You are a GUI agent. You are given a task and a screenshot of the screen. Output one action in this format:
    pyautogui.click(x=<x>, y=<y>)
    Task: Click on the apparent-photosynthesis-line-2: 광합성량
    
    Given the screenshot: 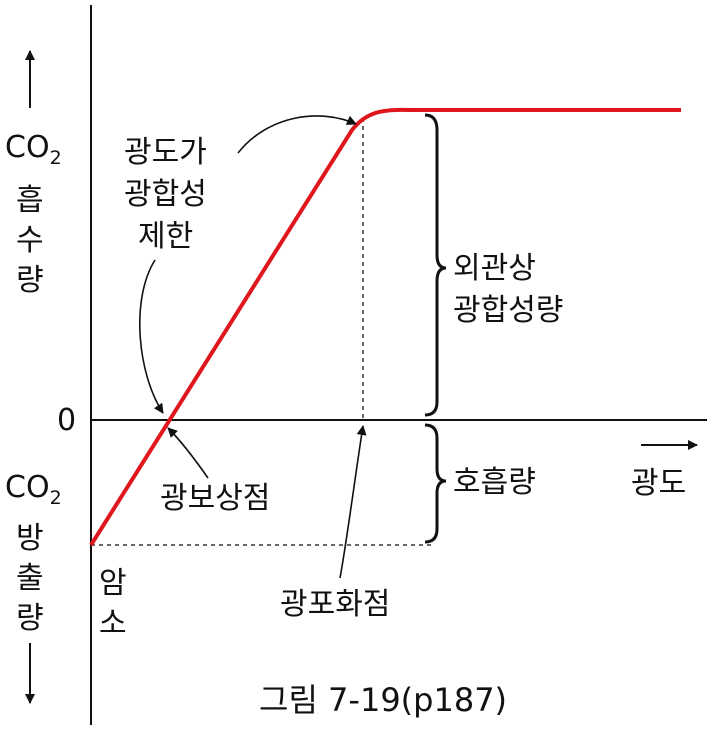 What is the action you would take?
    pyautogui.click(x=508, y=310)
    